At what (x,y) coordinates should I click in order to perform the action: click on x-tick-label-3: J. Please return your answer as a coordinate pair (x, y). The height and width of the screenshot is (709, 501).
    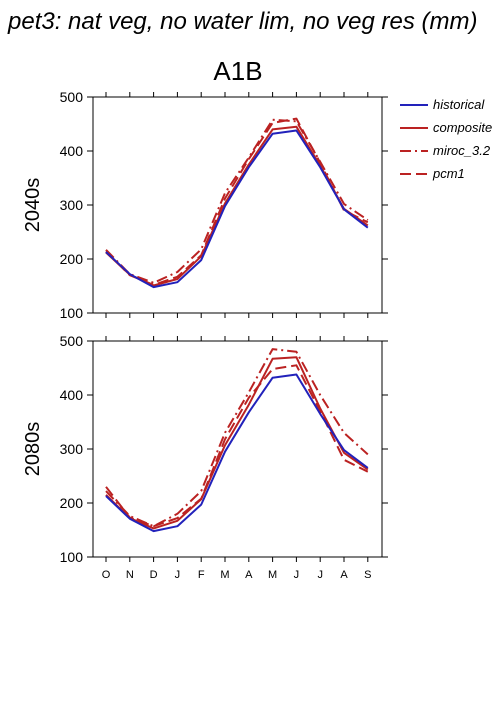
    Looking at the image, I should click on (178, 575).